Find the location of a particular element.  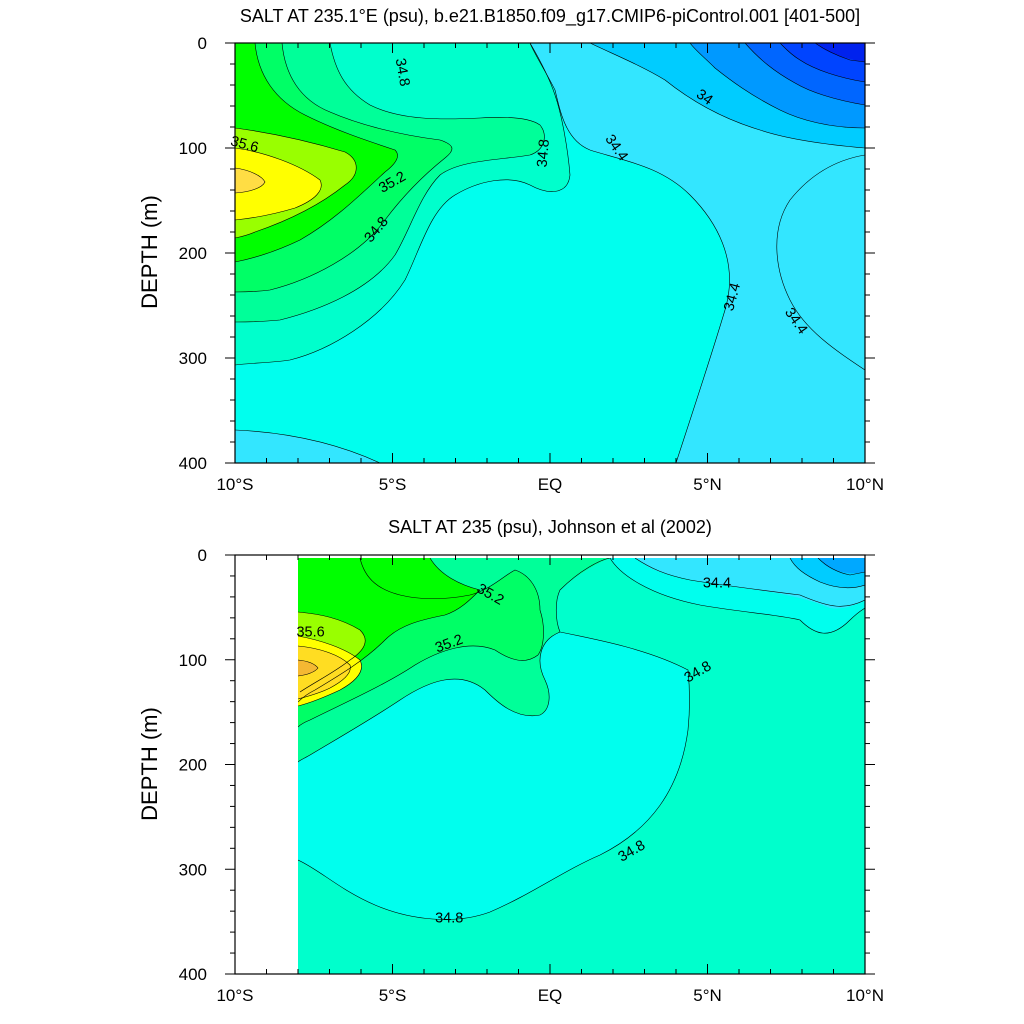

contour-fill-yellow is located at coordinates (278, 184).